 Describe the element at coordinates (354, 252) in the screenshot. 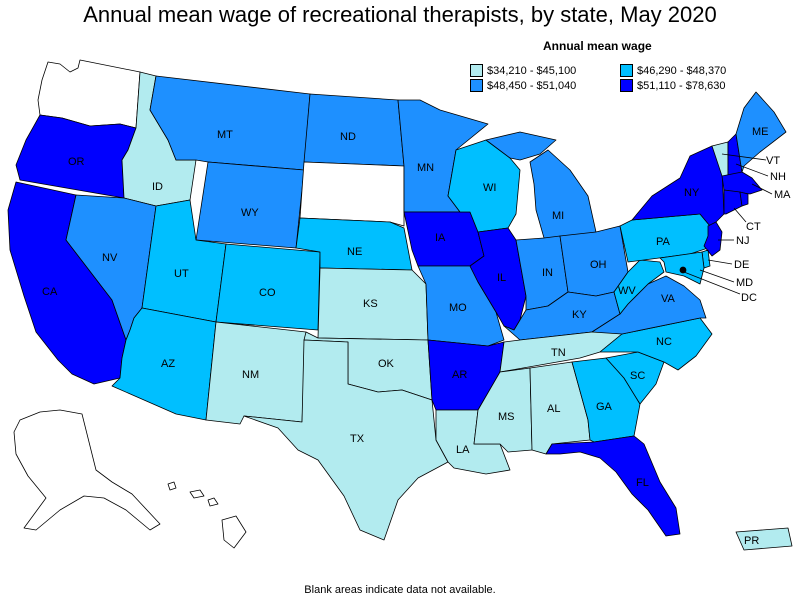

I see `state-label-NE: NE` at that location.